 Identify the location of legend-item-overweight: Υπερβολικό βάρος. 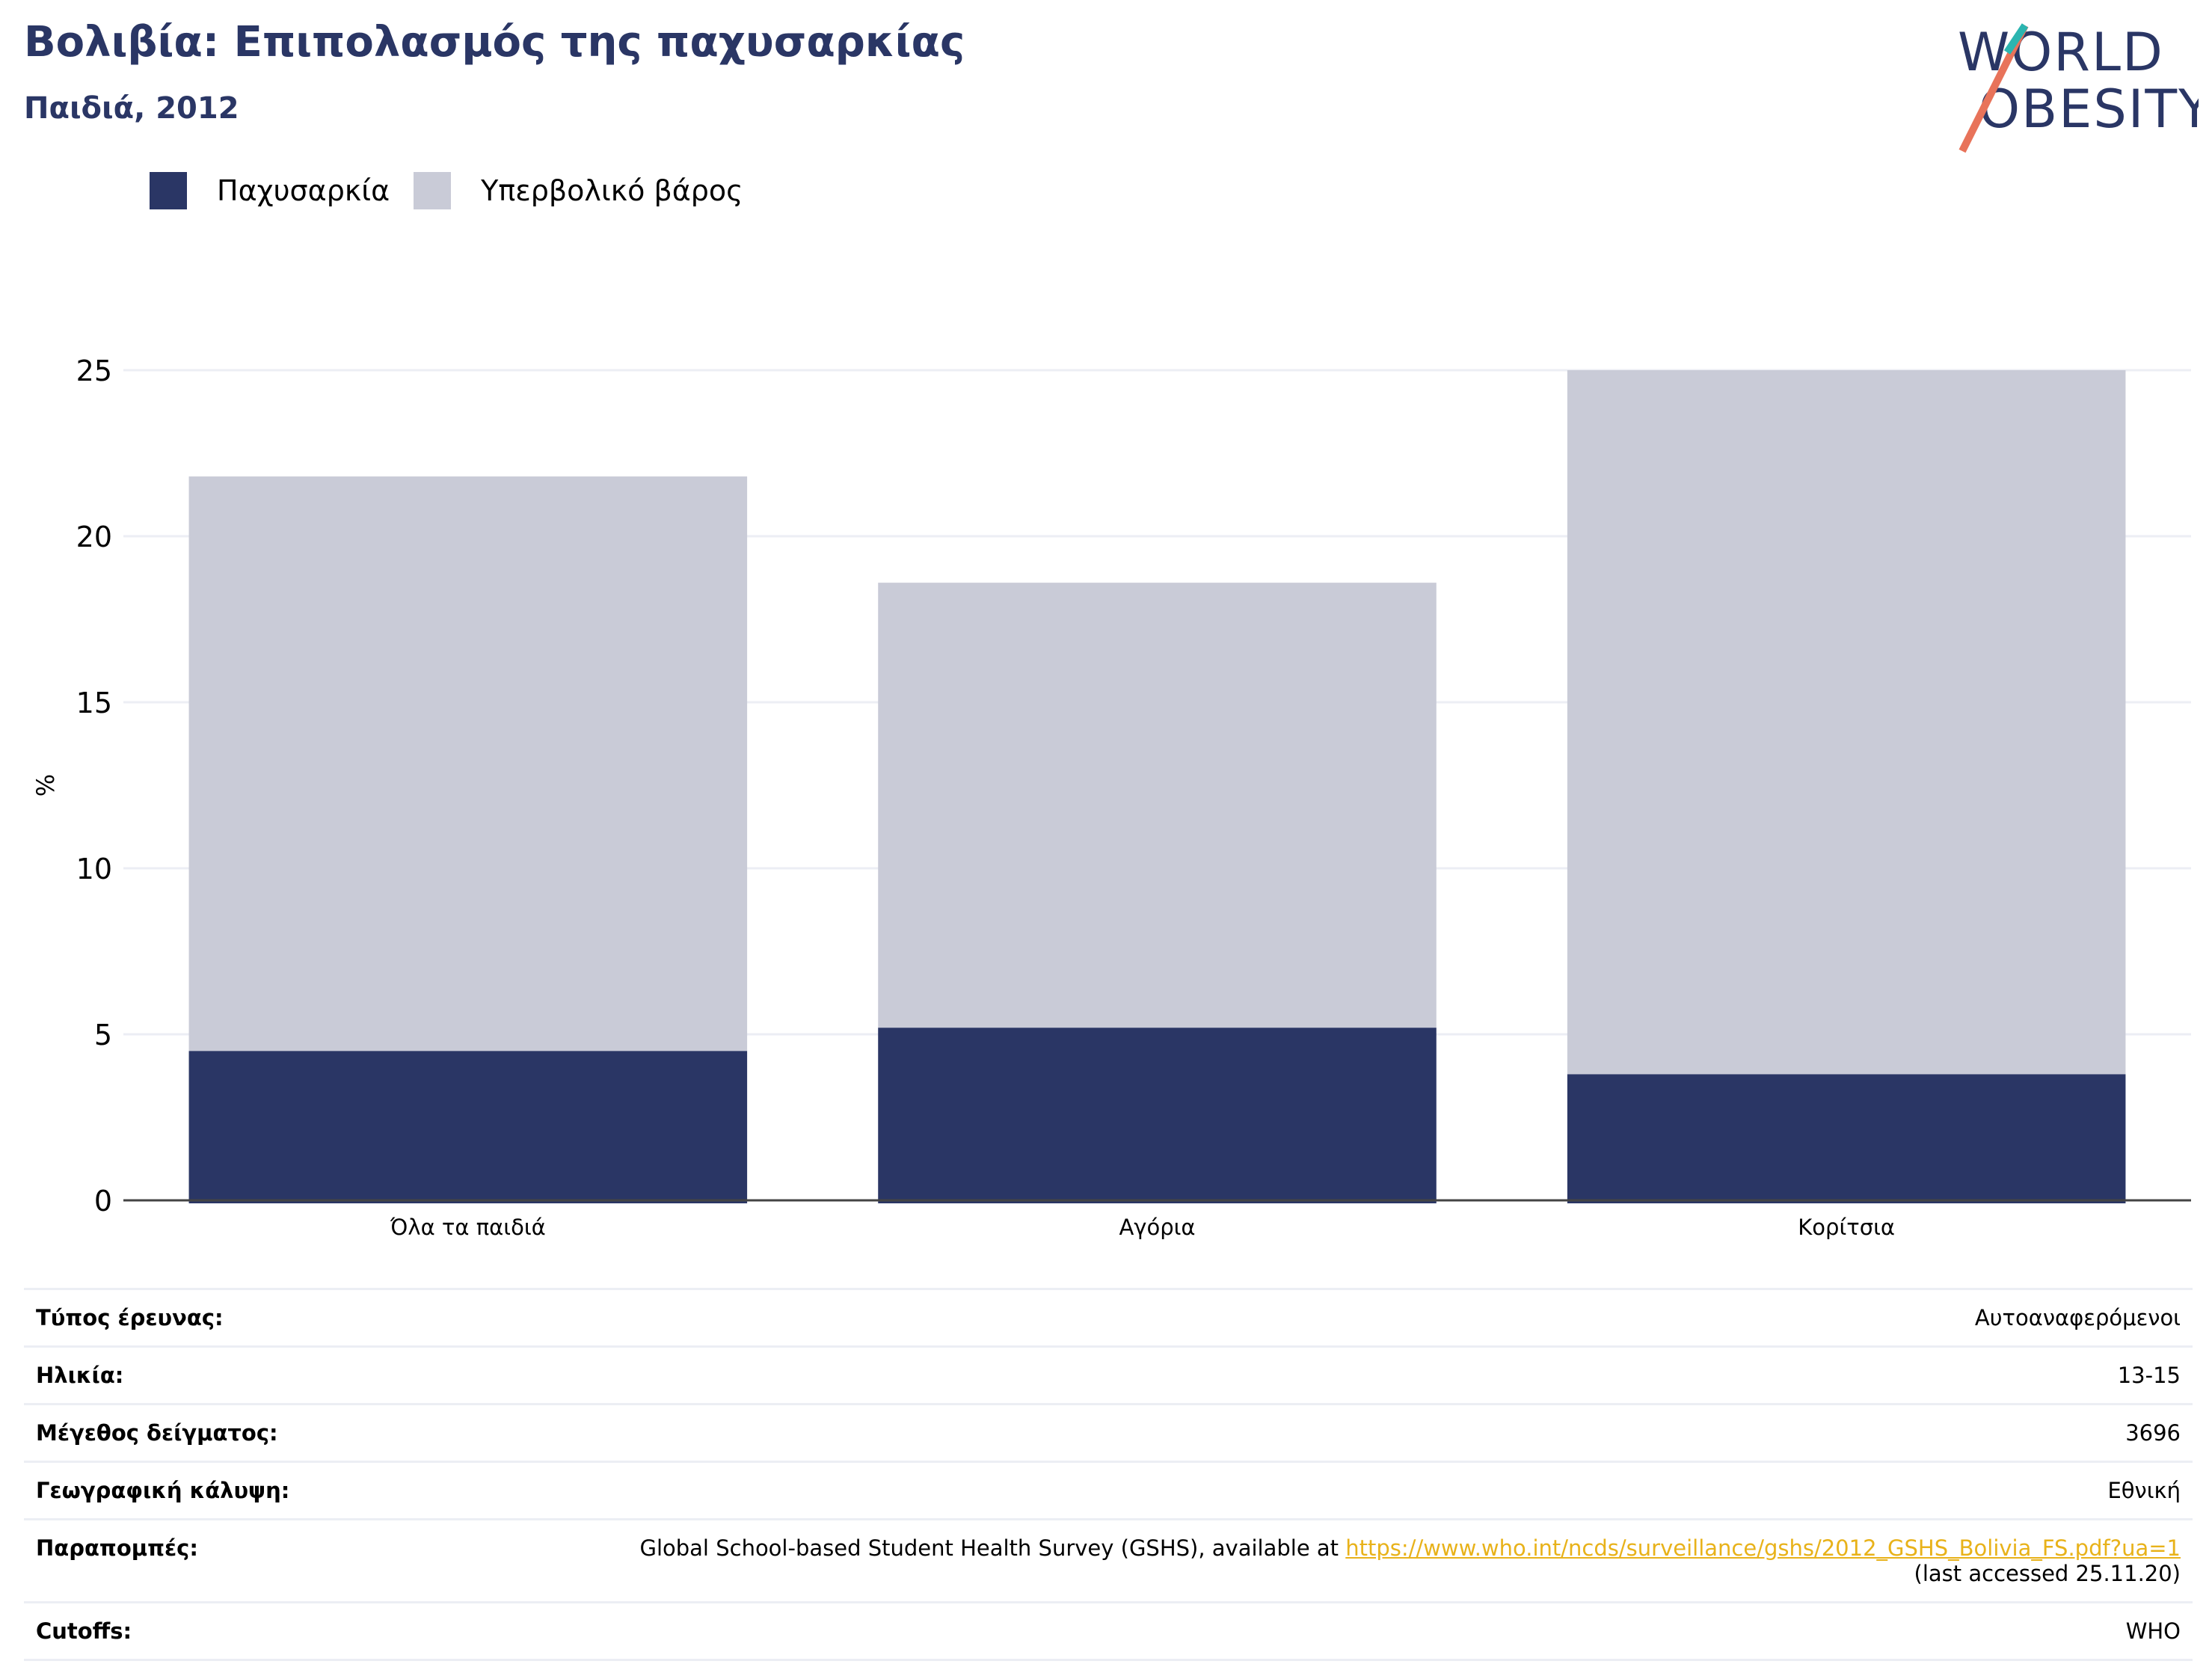
(578, 190).